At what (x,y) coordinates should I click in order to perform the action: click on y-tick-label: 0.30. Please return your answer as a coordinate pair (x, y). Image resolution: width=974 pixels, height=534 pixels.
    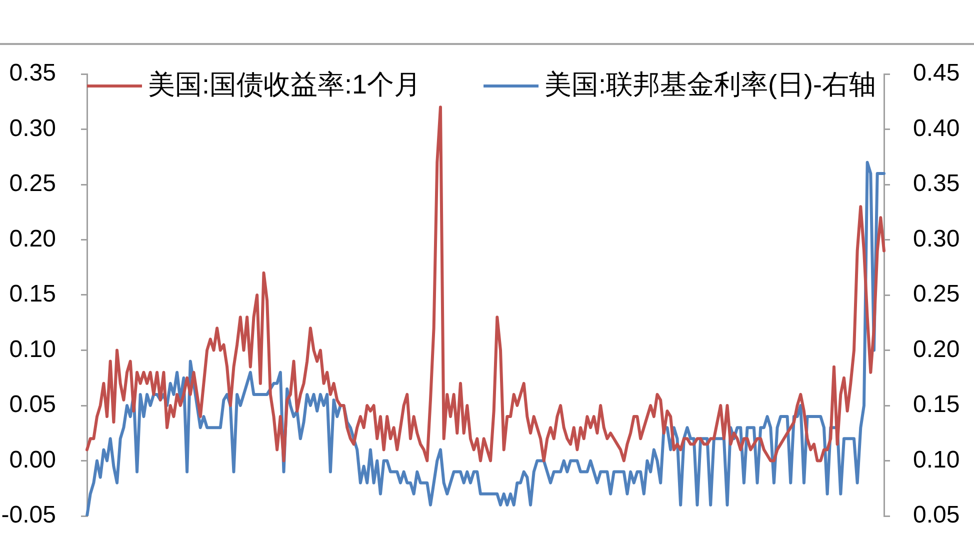
    Looking at the image, I should click on (32, 128).